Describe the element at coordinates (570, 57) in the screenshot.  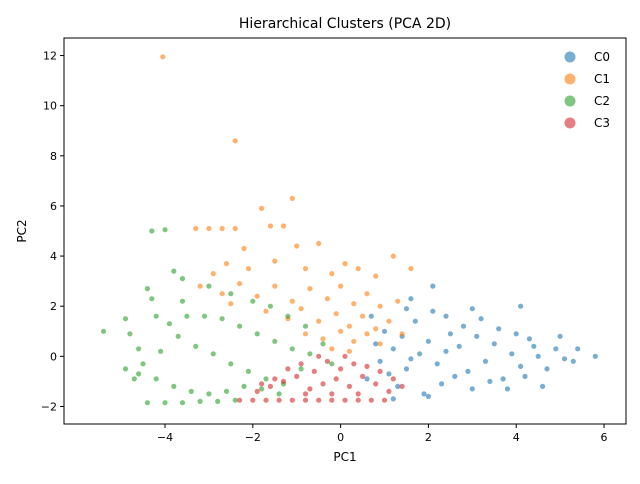
I see `legend-marker-c0` at that location.